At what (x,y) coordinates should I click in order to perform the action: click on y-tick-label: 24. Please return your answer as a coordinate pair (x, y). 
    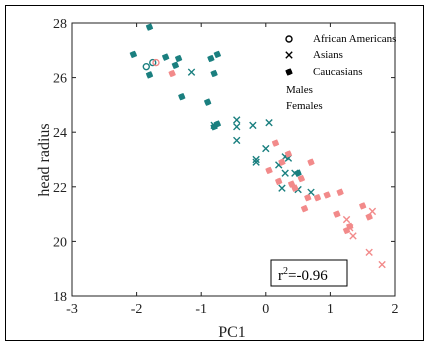
    Looking at the image, I should click on (60, 133).